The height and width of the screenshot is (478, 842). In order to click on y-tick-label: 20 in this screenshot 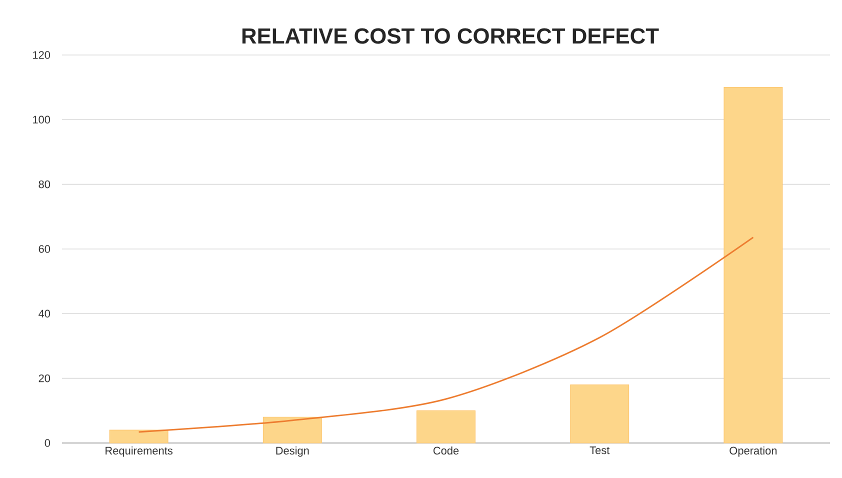, I will do `click(44, 378)`.